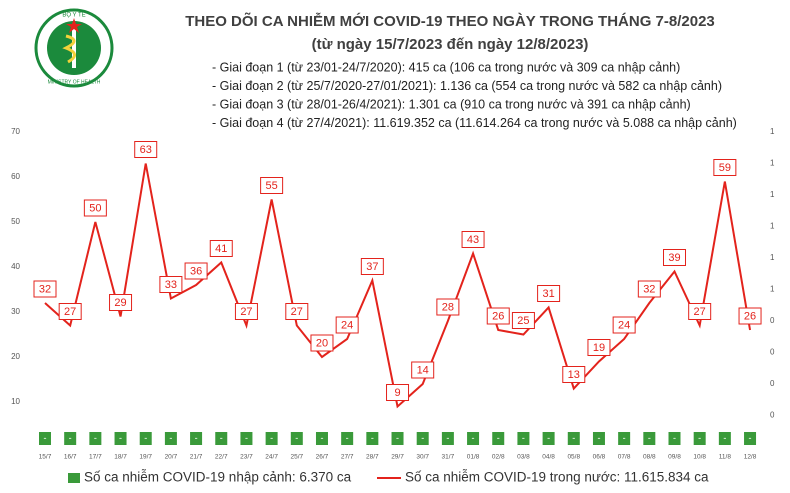 This screenshot has height=493, width=790. What do you see at coordinates (548, 457) in the screenshot?
I see `x-tick-label: 04/8` at bounding box center [548, 457].